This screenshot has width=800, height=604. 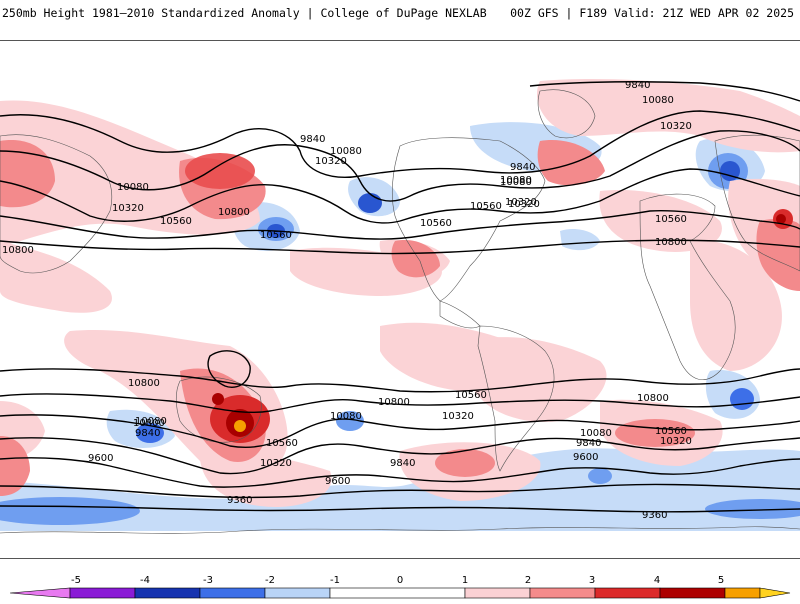 I want to click on colorbar-label: 3, so click(x=592, y=580).